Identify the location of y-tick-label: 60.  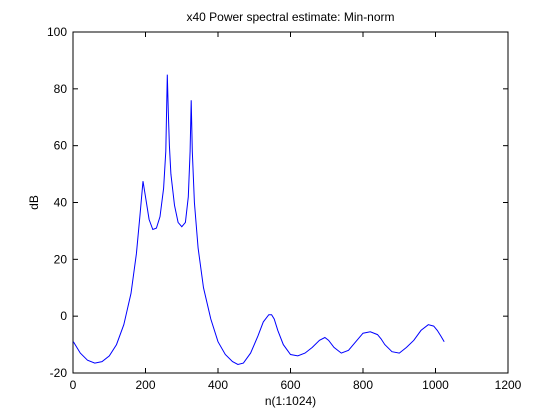
(61, 146).